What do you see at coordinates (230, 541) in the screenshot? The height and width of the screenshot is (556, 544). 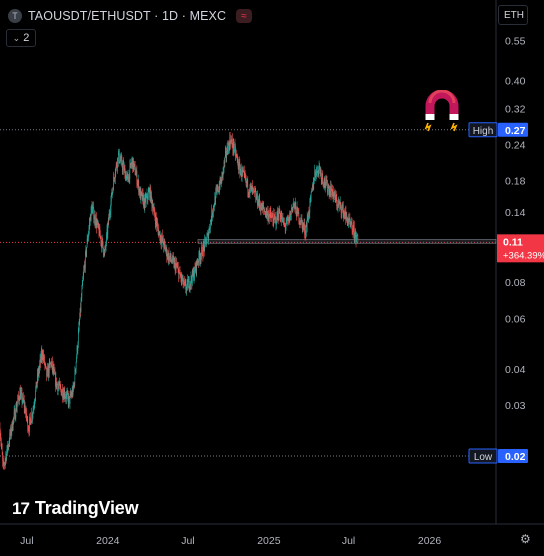 I see `time-axis: Jul 2024 Jul 2025 Jul 2026` at bounding box center [230, 541].